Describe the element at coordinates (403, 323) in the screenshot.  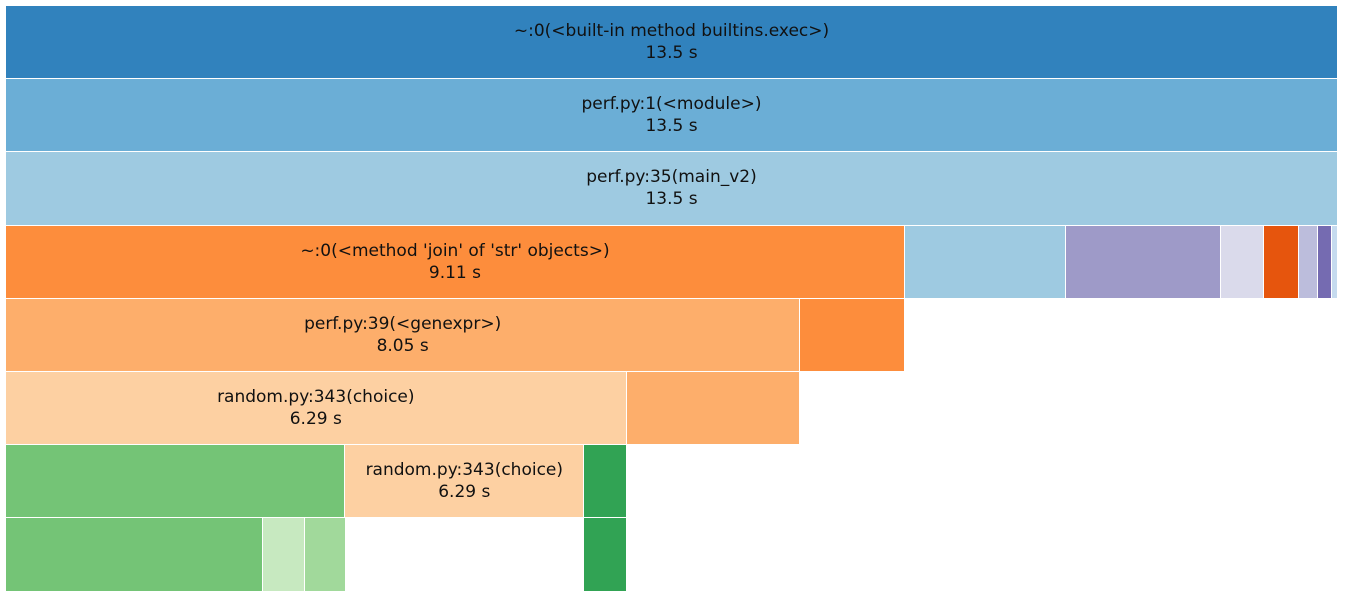
I see `frame-label: perf.py:39(<genexpr>)` at that location.